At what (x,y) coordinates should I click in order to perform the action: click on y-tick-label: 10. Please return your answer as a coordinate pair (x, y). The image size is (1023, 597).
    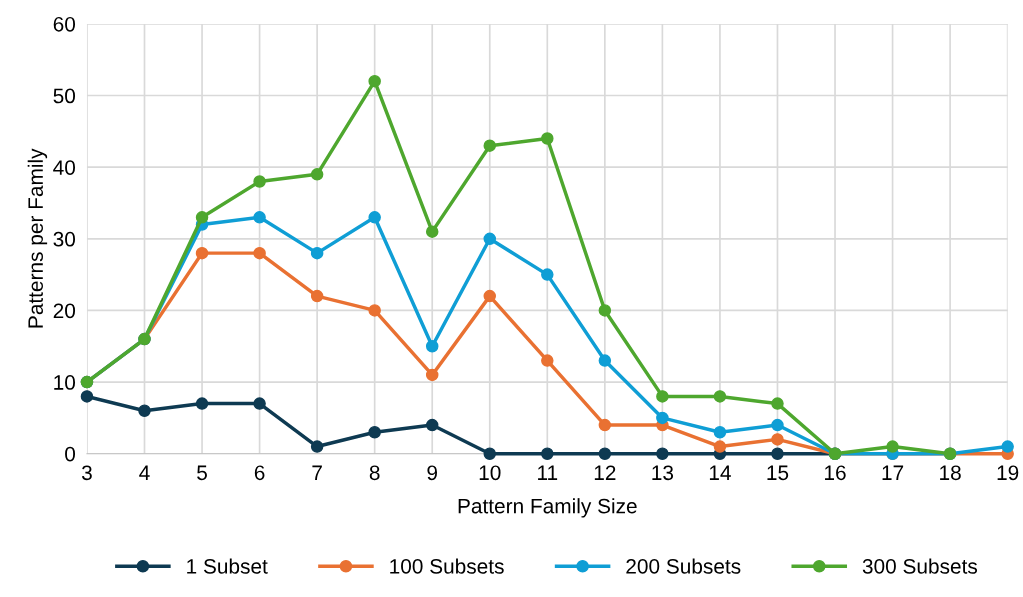
    Looking at the image, I should click on (65, 382).